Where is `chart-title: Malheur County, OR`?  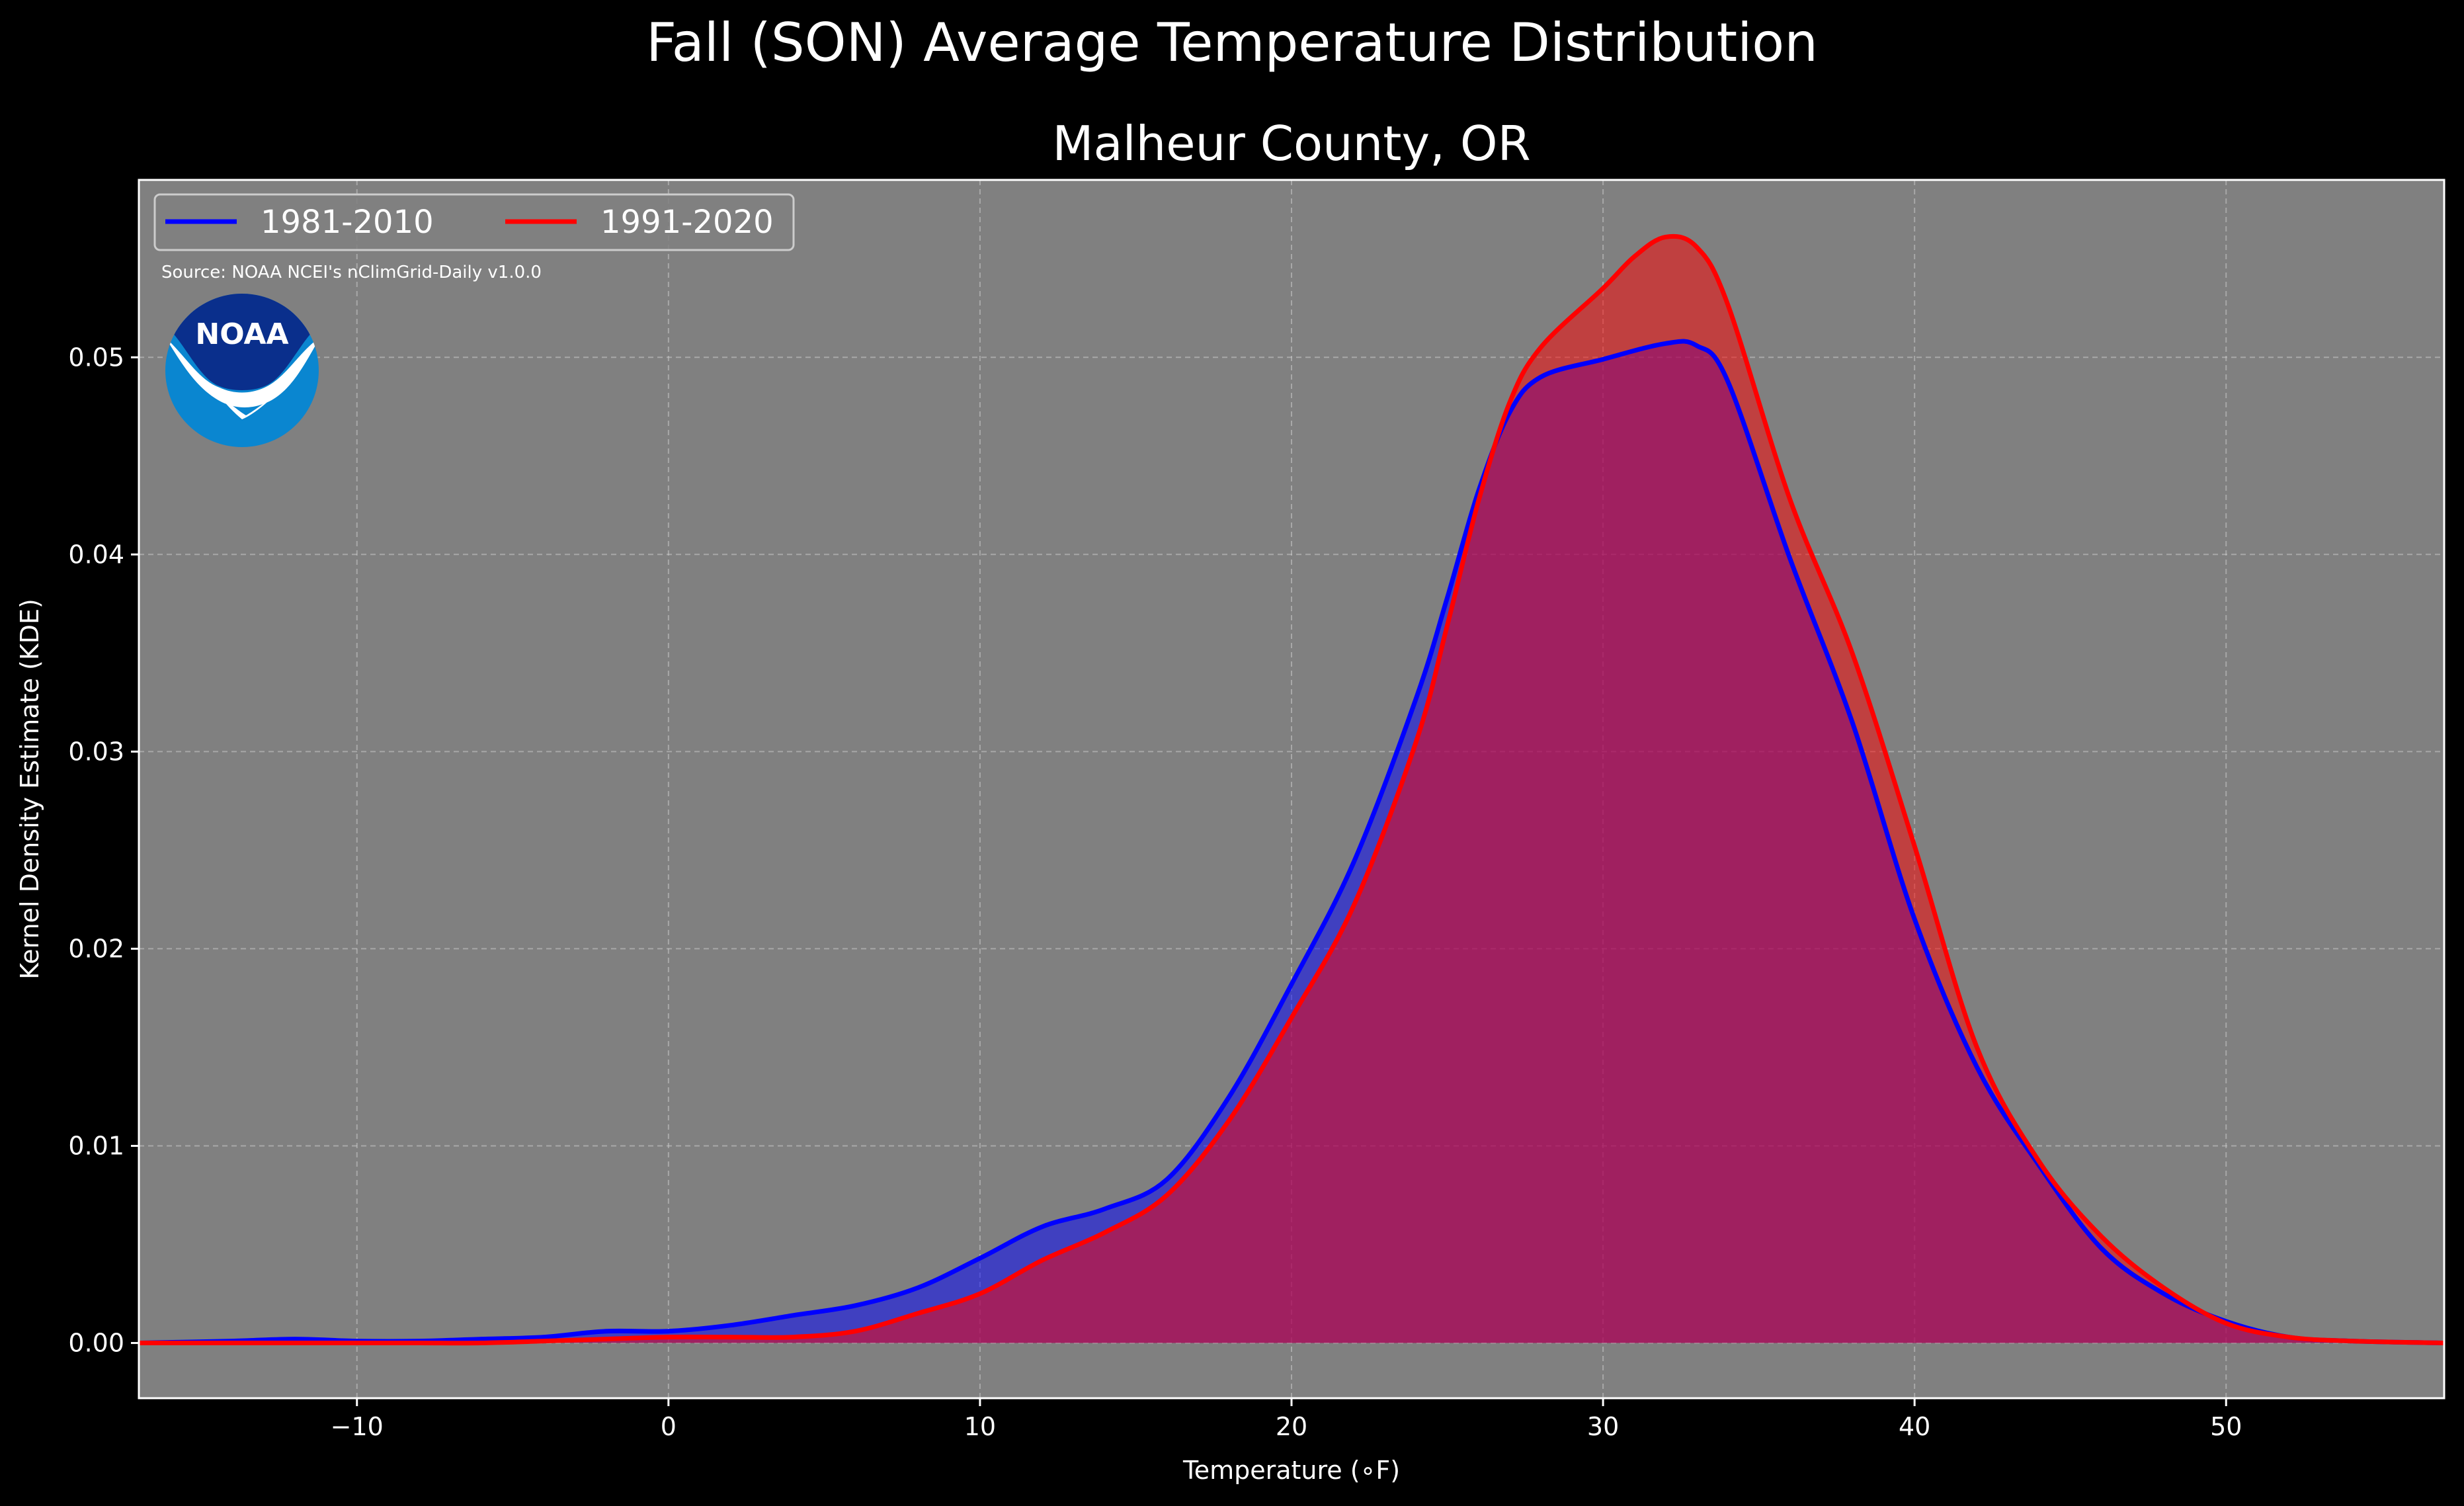
chart-title: Malheur County, OR is located at coordinates (1291, 143).